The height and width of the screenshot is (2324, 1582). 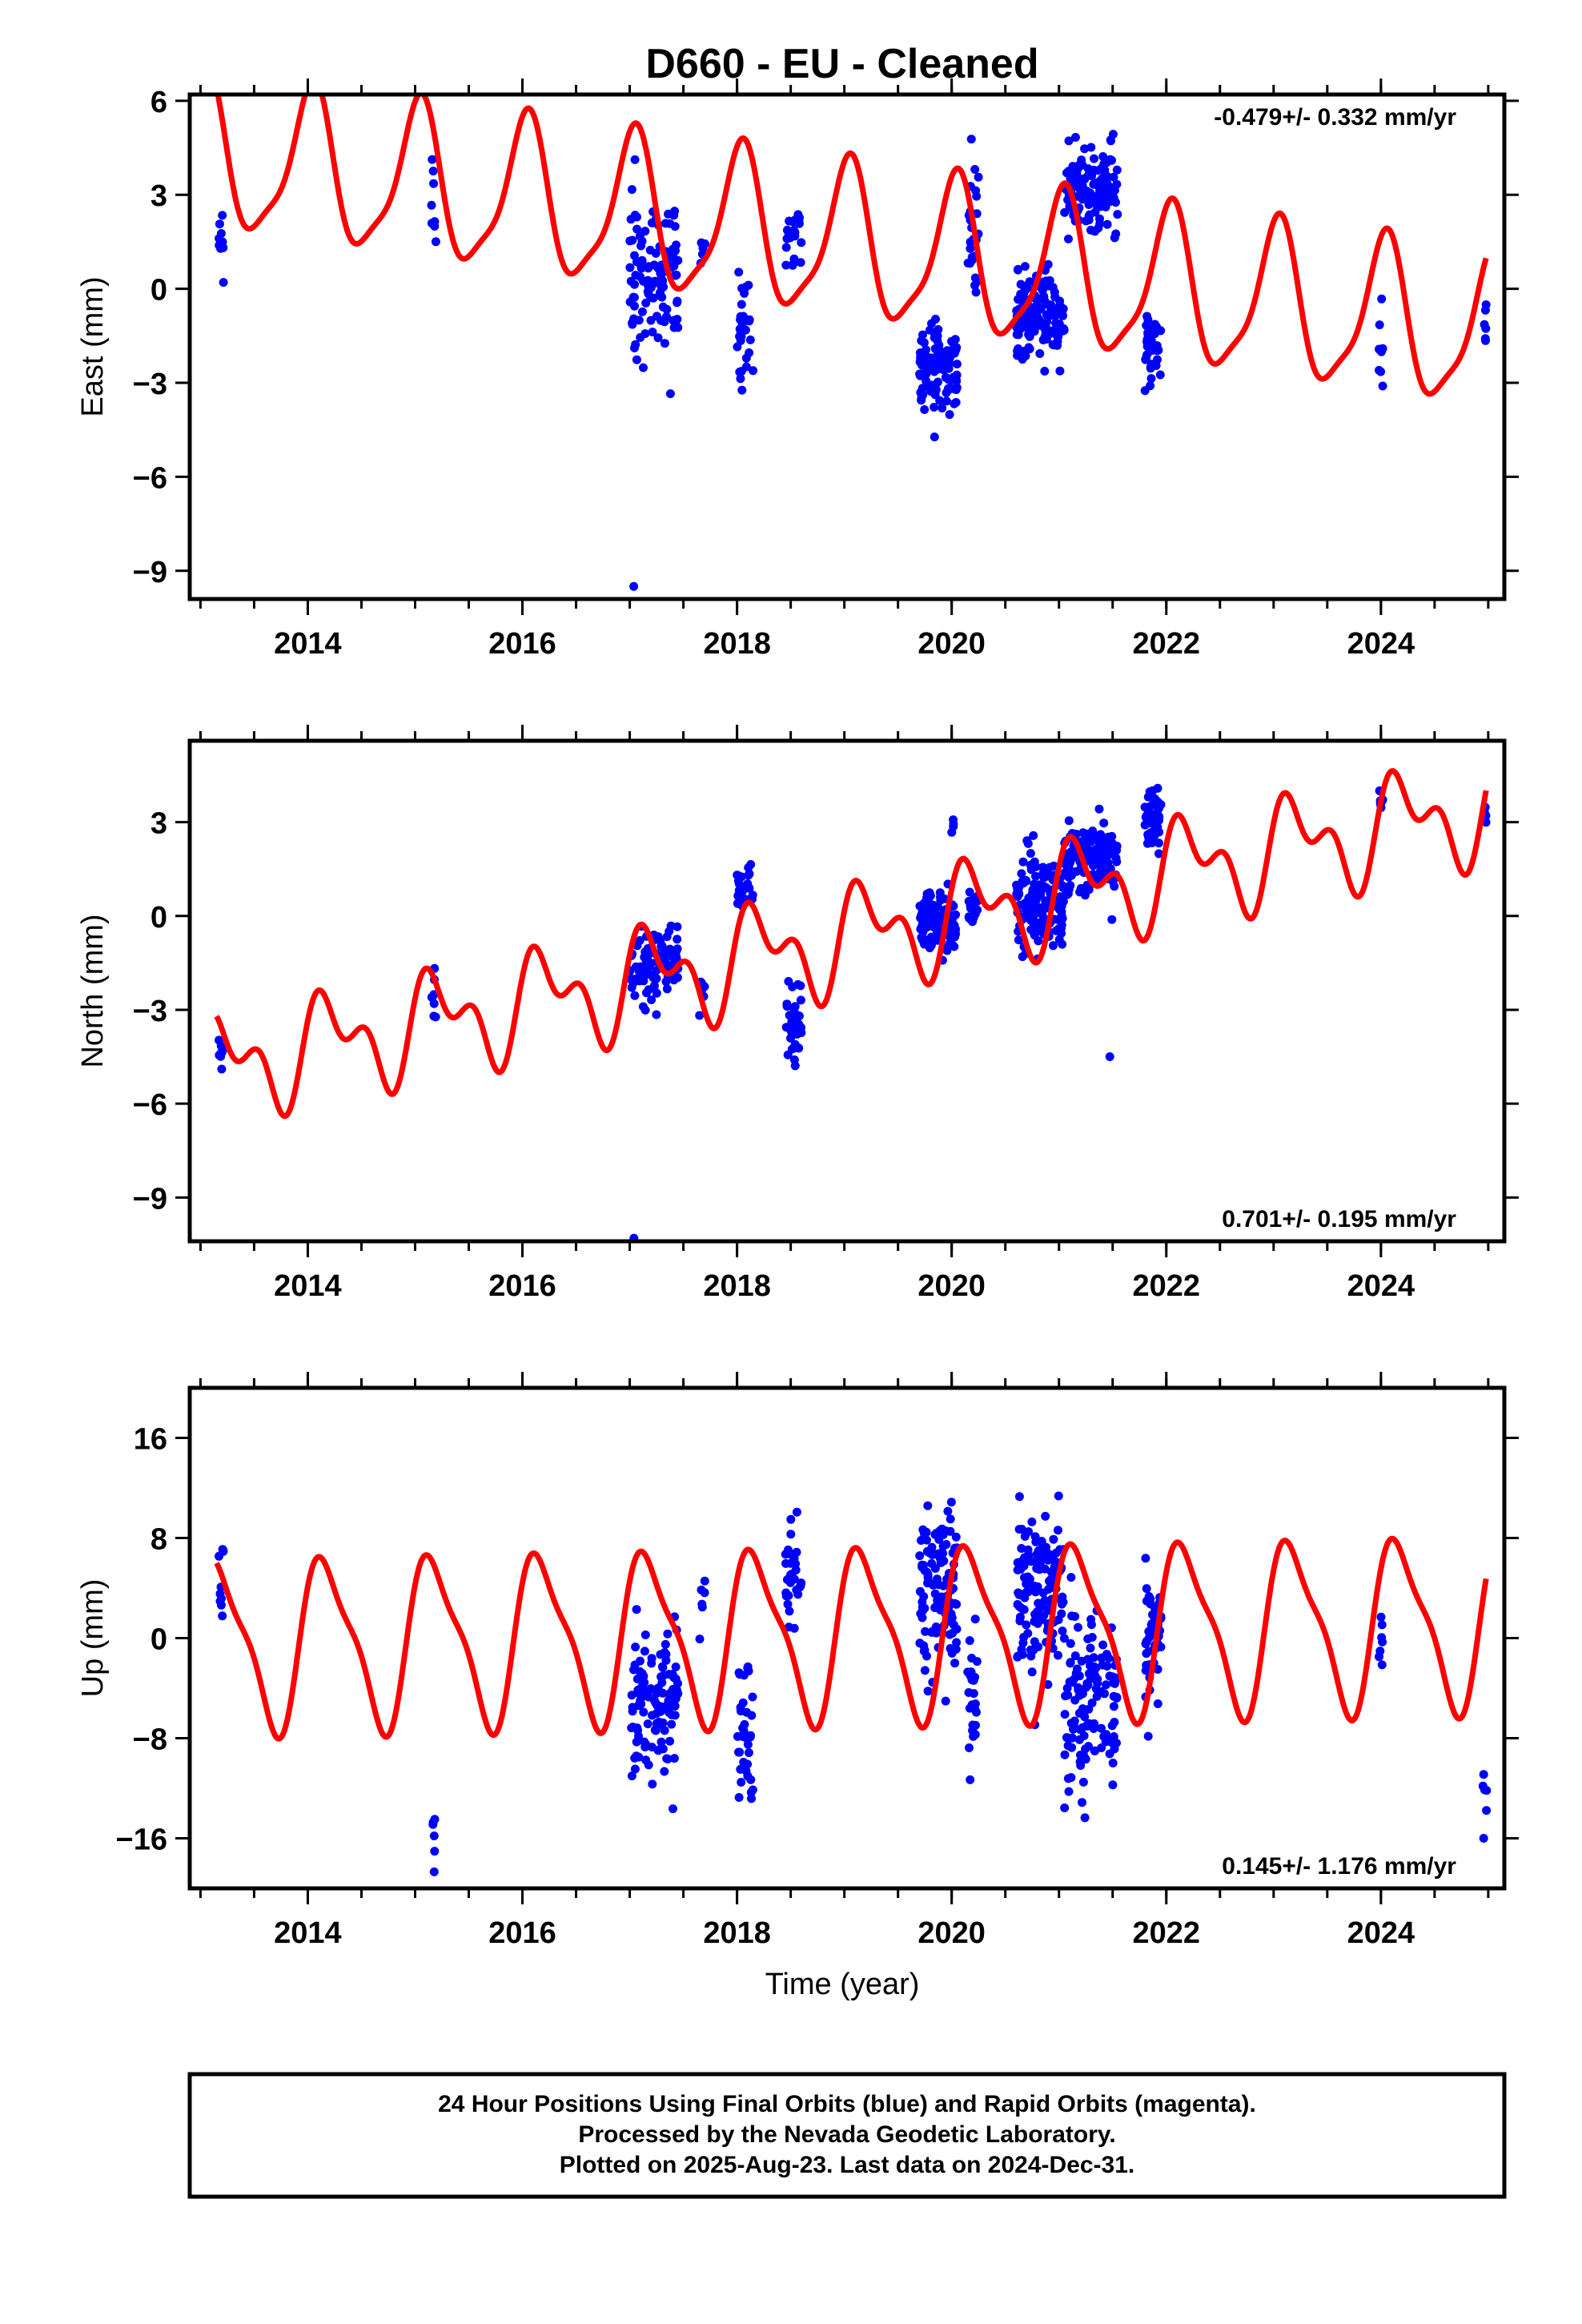 I want to click on y-tick-label: −9, so click(x=150, y=1199).